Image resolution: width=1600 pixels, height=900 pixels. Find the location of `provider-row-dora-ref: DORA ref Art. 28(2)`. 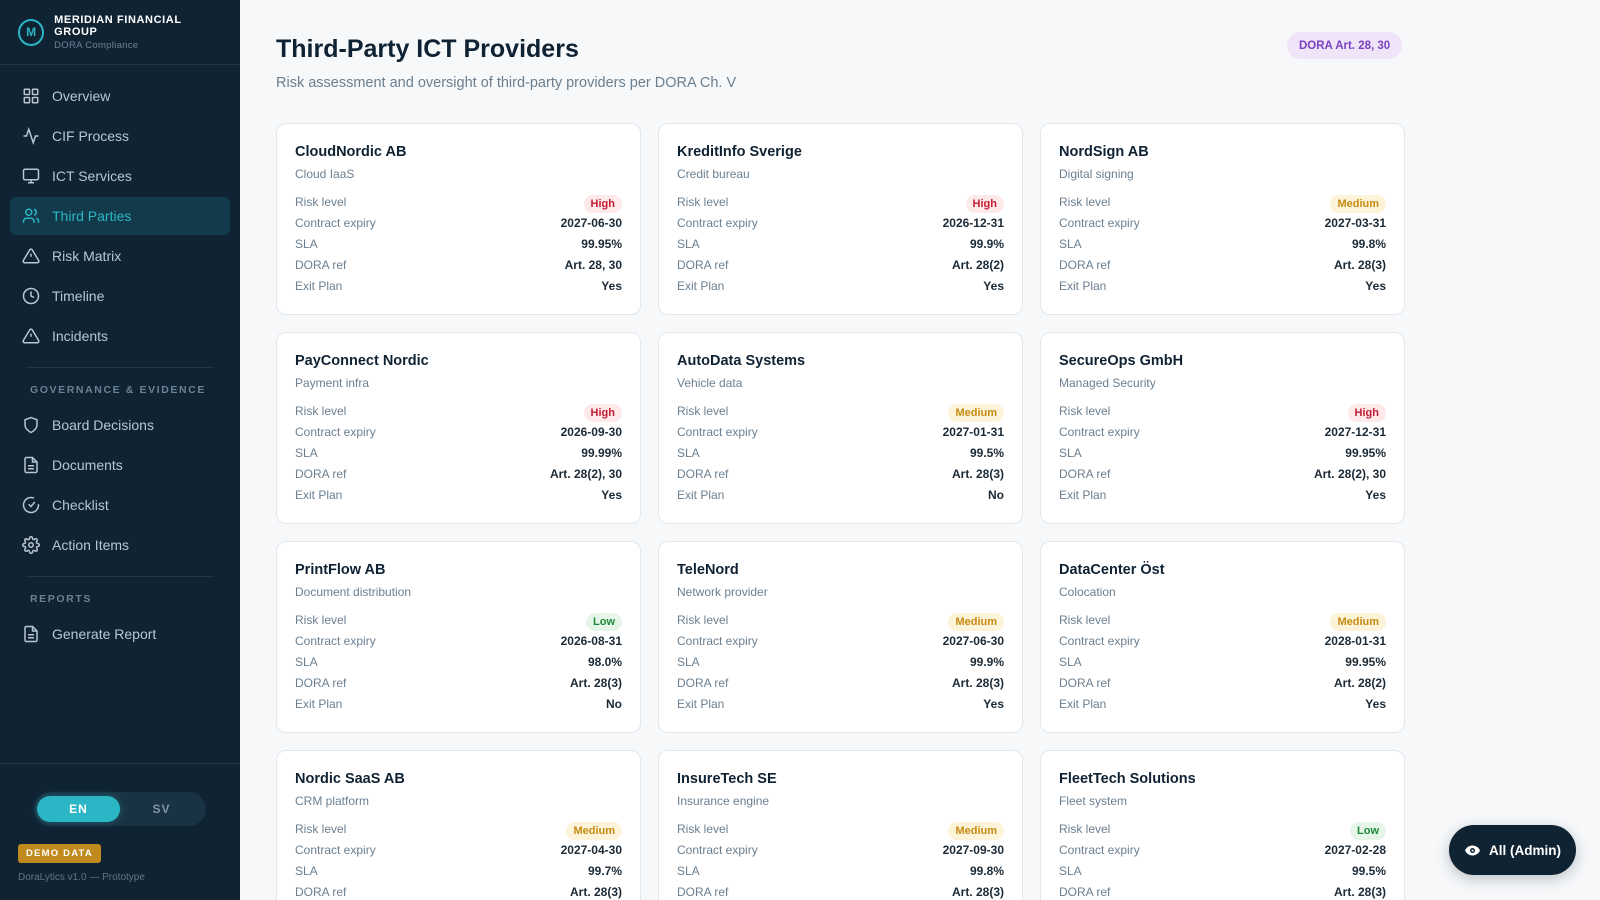

provider-row-dora-ref: DORA ref Art. 28(2) is located at coordinates (1222, 682).